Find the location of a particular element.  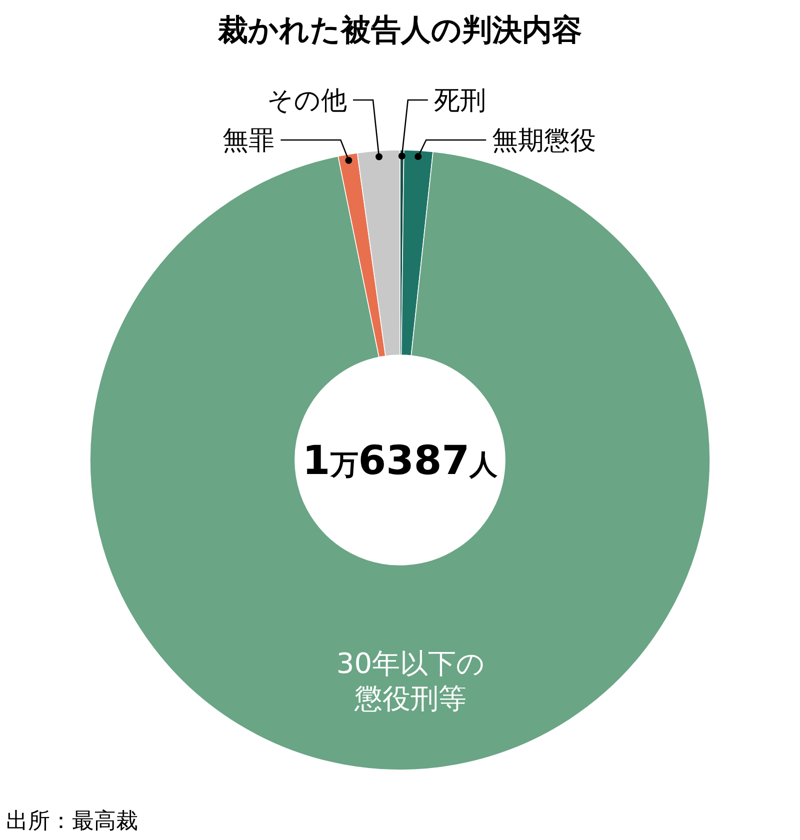

text: 出所：最高裁 is located at coordinates (72, 821).